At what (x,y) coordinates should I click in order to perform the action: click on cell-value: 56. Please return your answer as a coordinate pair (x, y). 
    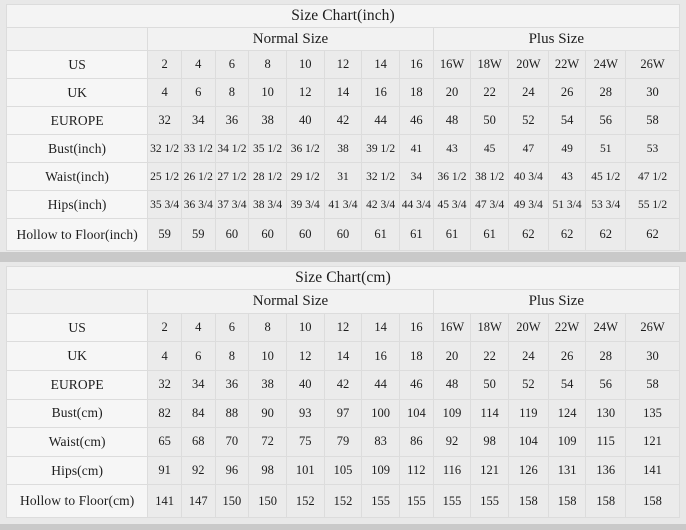
    Looking at the image, I should click on (606, 385).